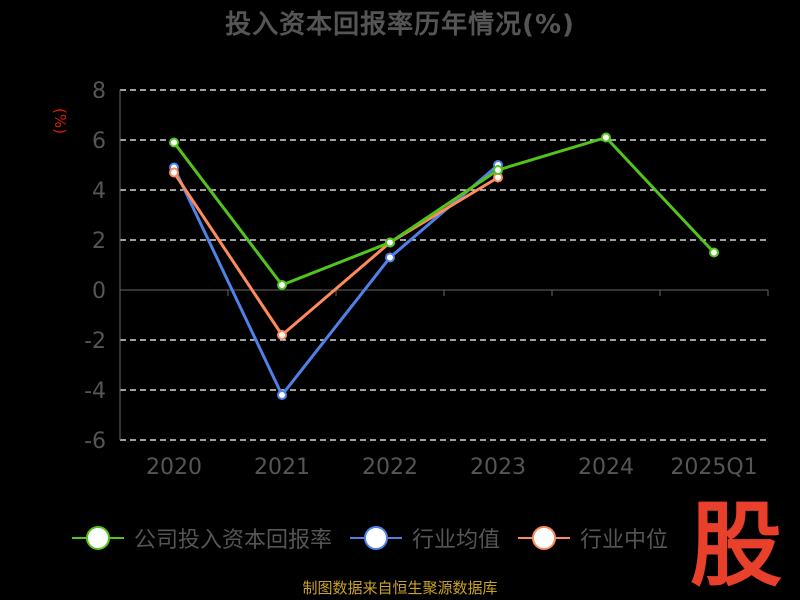 The width and height of the screenshot is (800, 600). What do you see at coordinates (456, 540) in the screenshot?
I see `legend-label-industry-mean: 行业均值` at bounding box center [456, 540].